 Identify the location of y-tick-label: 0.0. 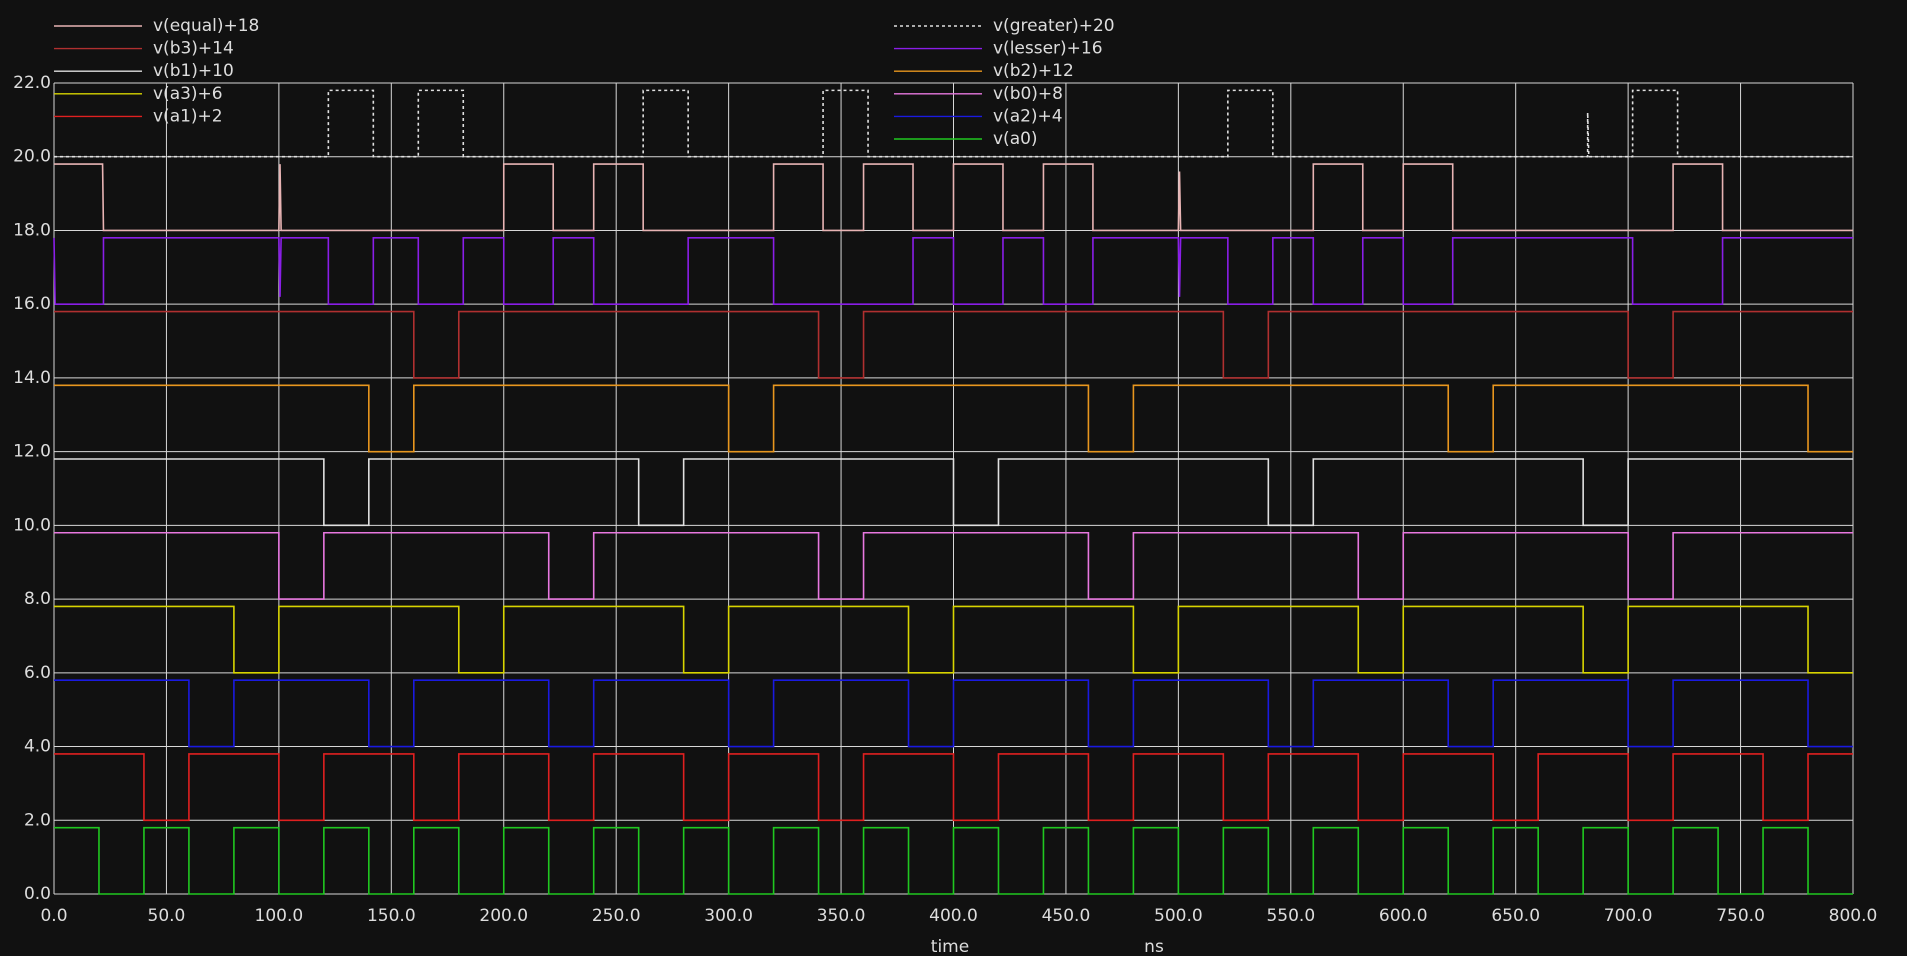
(37, 894).